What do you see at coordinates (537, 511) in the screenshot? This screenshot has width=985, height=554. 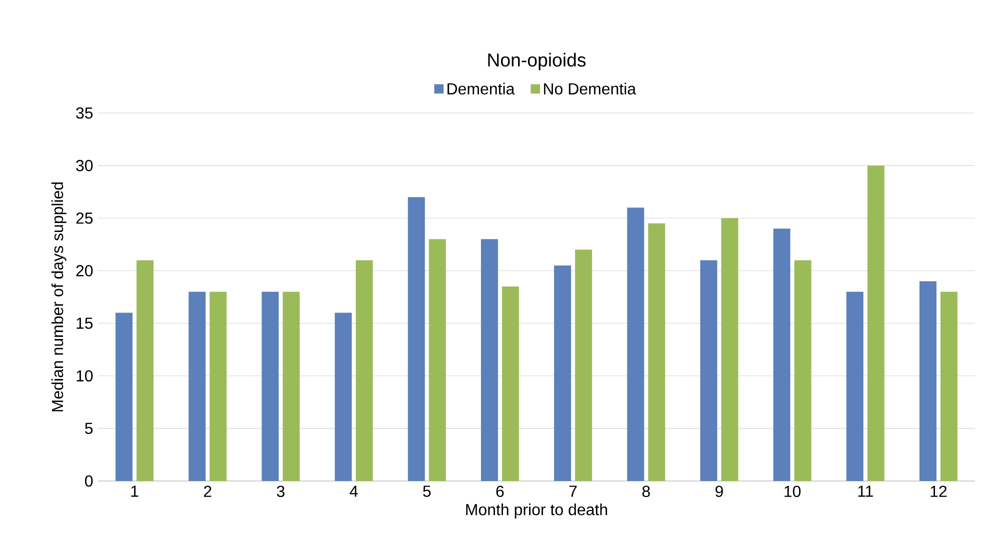 I see `x-axis-title: Month prior to death` at bounding box center [537, 511].